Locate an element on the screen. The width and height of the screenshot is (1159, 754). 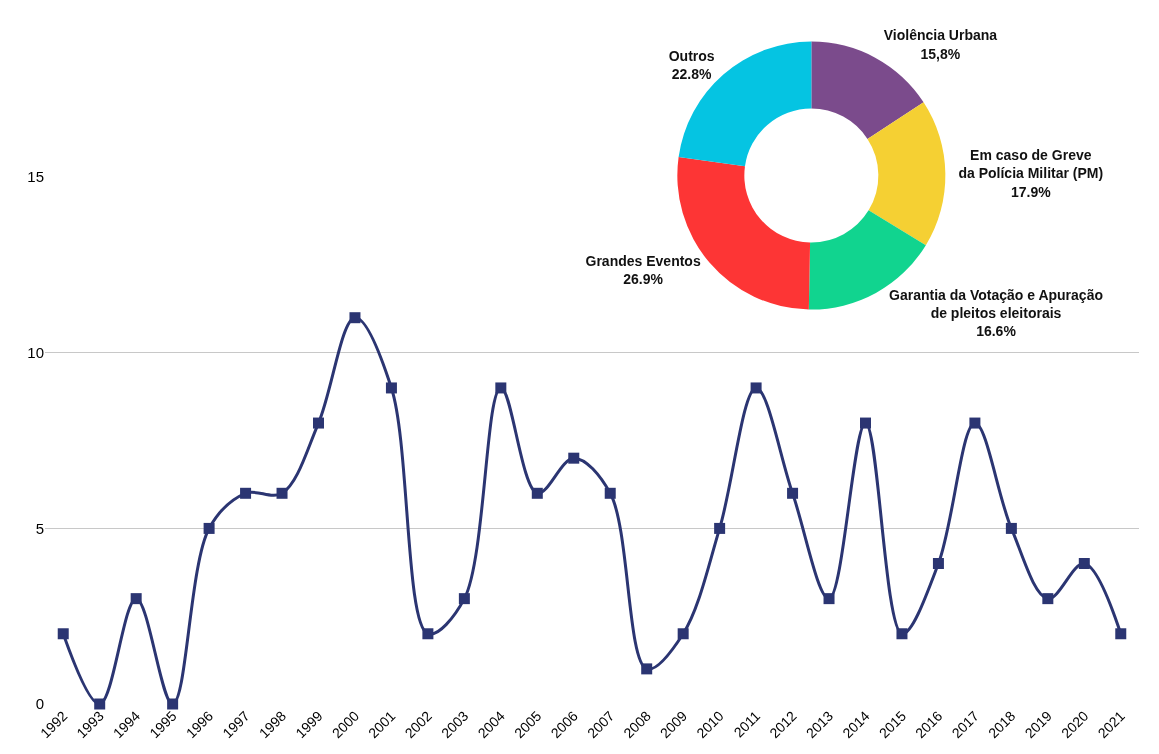
data-label: 22.8% is located at coordinates (692, 73).